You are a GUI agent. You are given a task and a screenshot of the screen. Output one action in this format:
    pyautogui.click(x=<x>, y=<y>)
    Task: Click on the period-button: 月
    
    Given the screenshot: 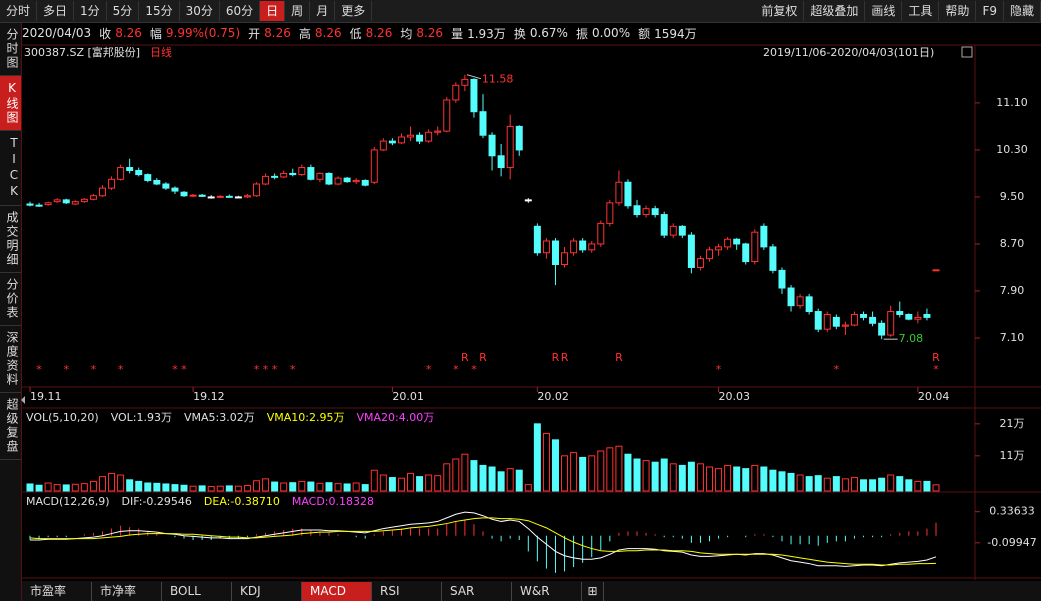 What is the action you would take?
    pyautogui.click(x=323, y=11)
    